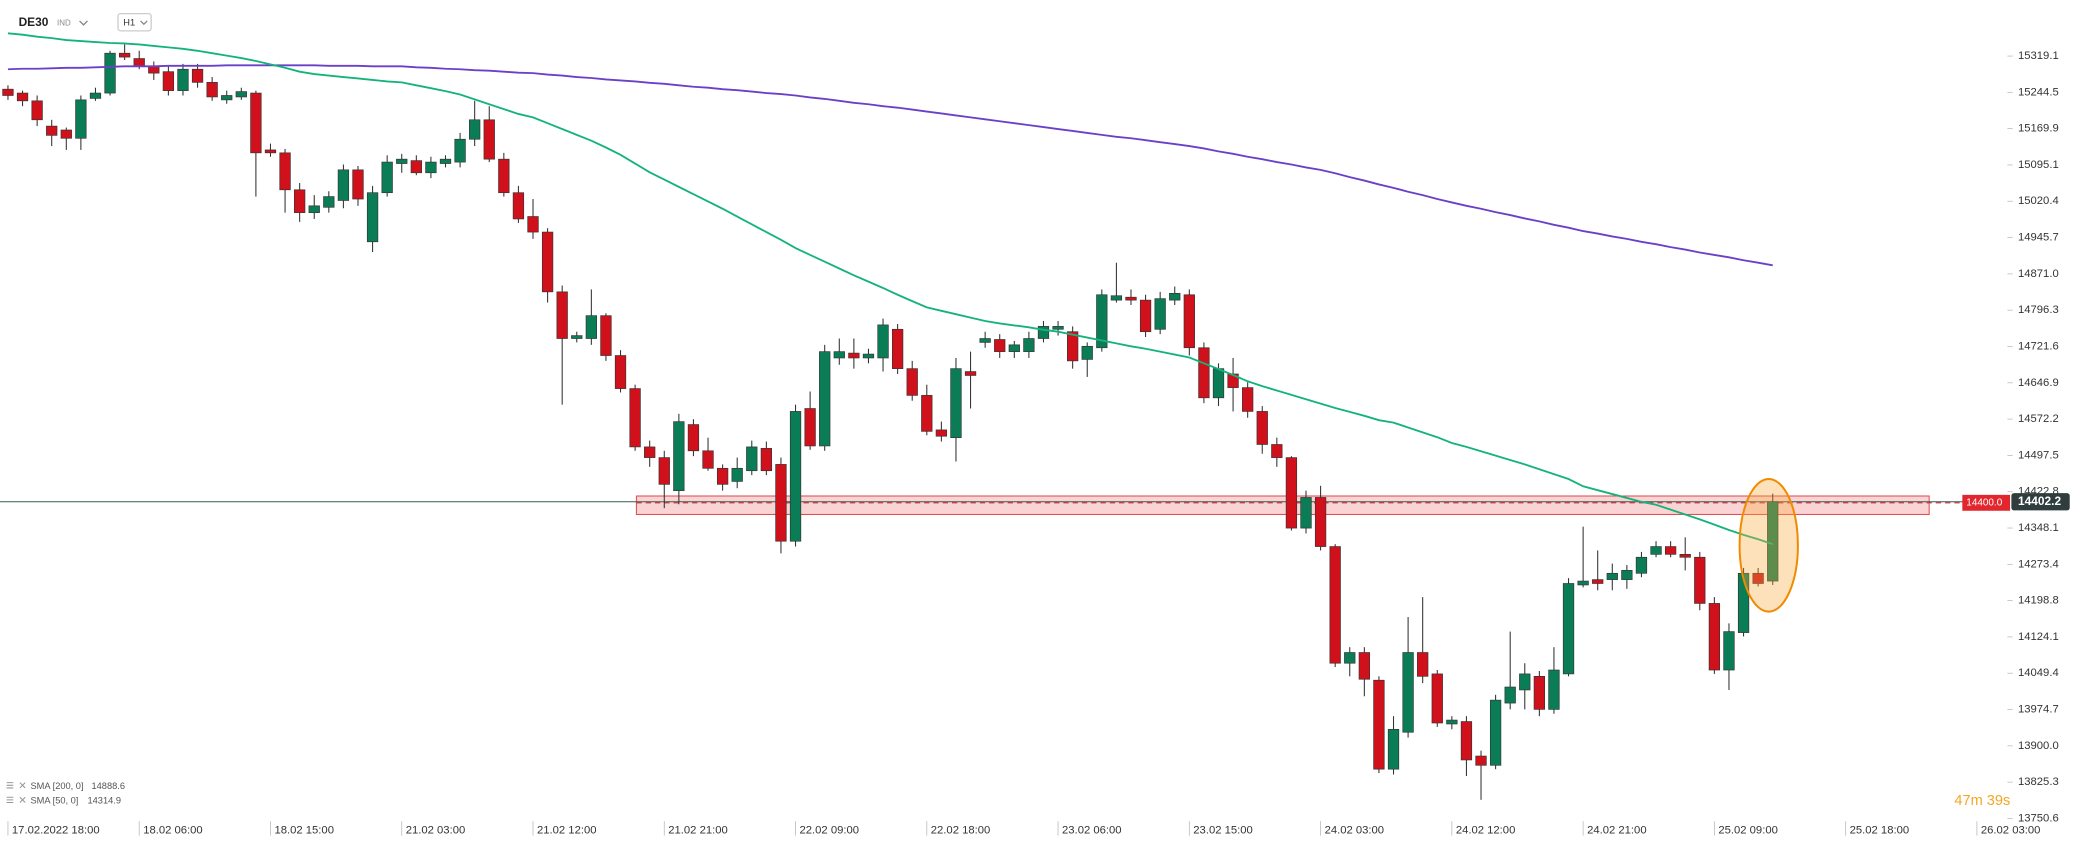 The image size is (2079, 844). I want to click on last-price-box, so click(2040, 502).